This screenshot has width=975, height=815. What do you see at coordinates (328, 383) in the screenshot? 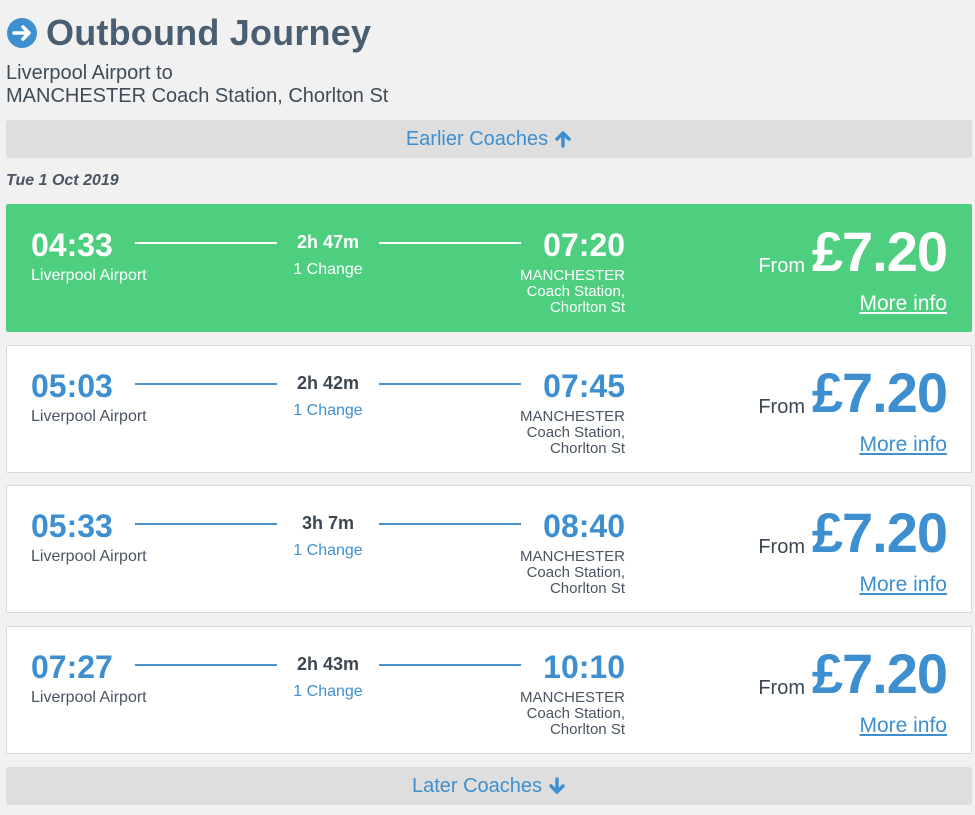
I see `journey-duration: 2h 42m` at bounding box center [328, 383].